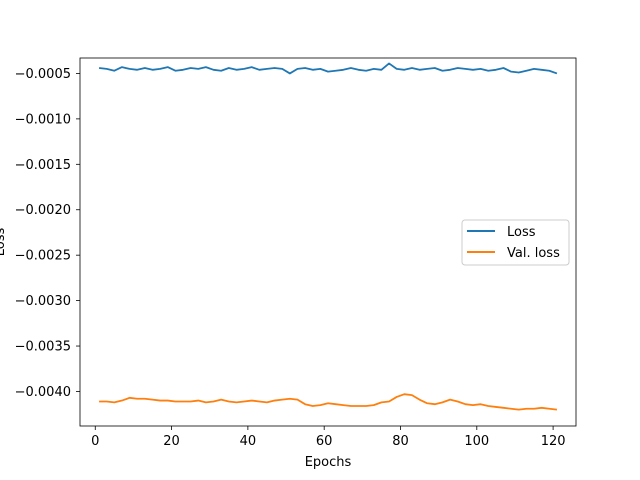  What do you see at coordinates (476, 441) in the screenshot?
I see `x-tick-label: 100` at bounding box center [476, 441].